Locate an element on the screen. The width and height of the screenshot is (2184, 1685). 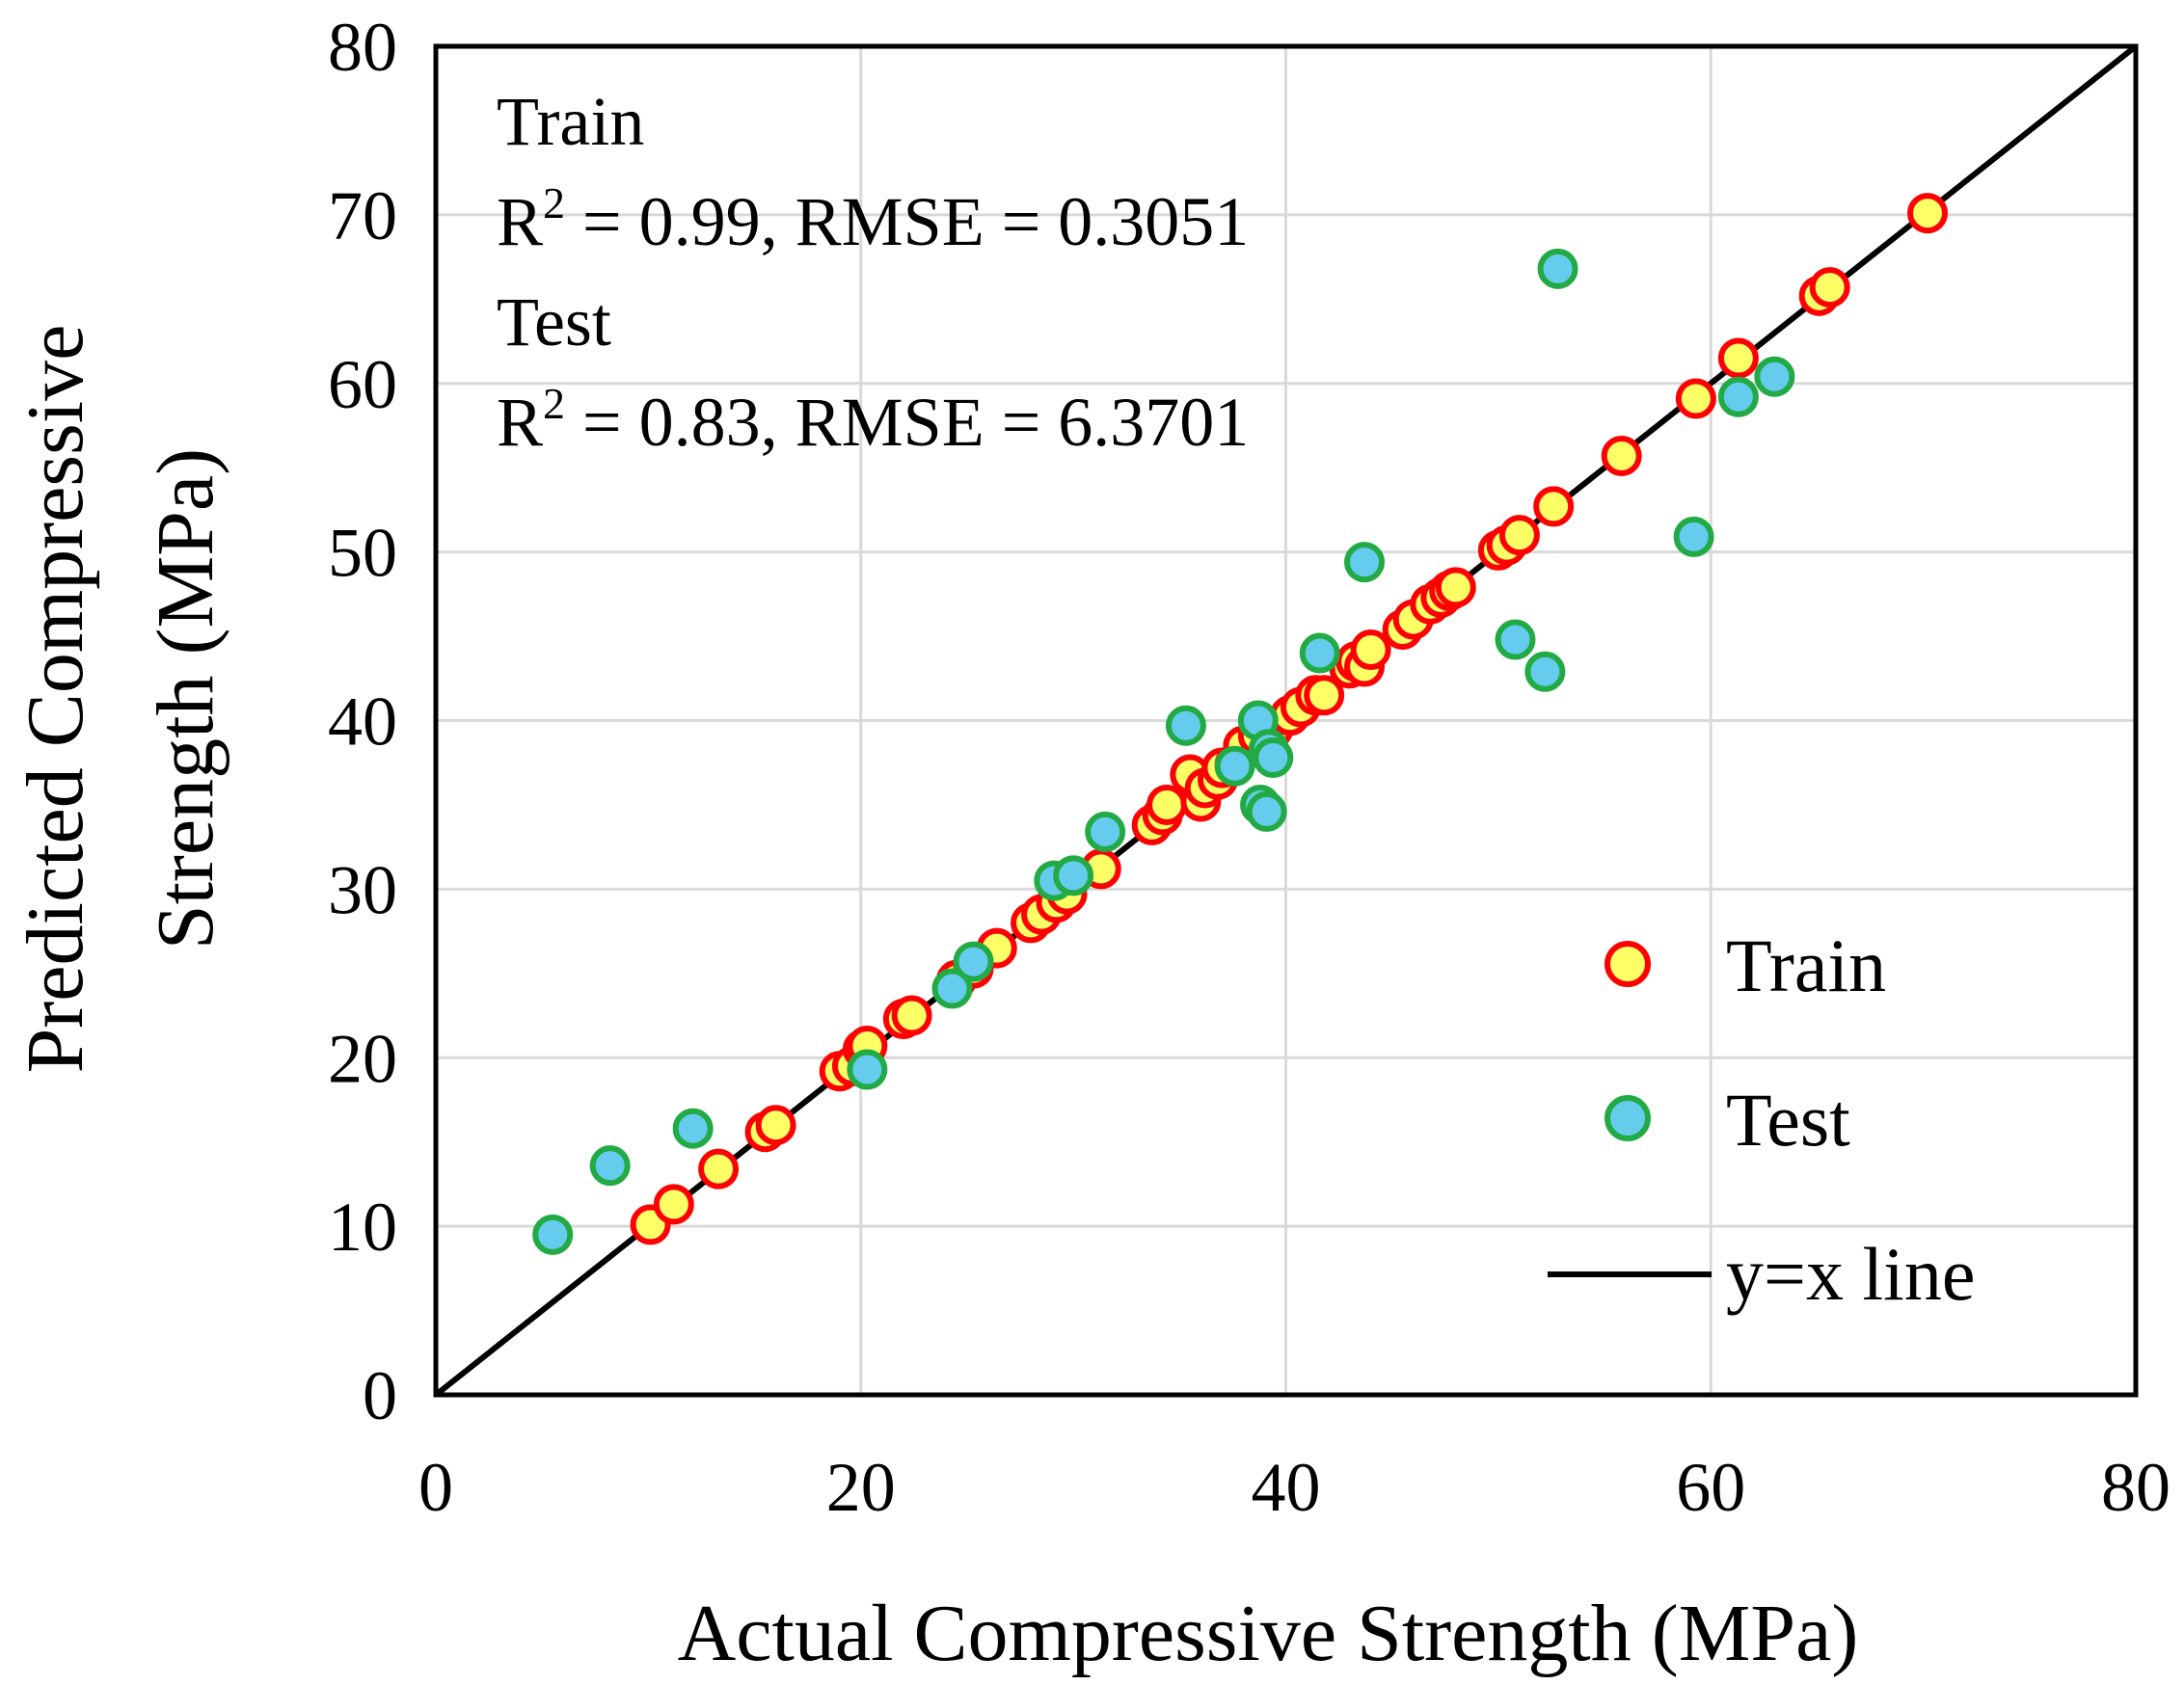
y-axis-title-line1: Predicted Compressive is located at coordinates (55, 699).